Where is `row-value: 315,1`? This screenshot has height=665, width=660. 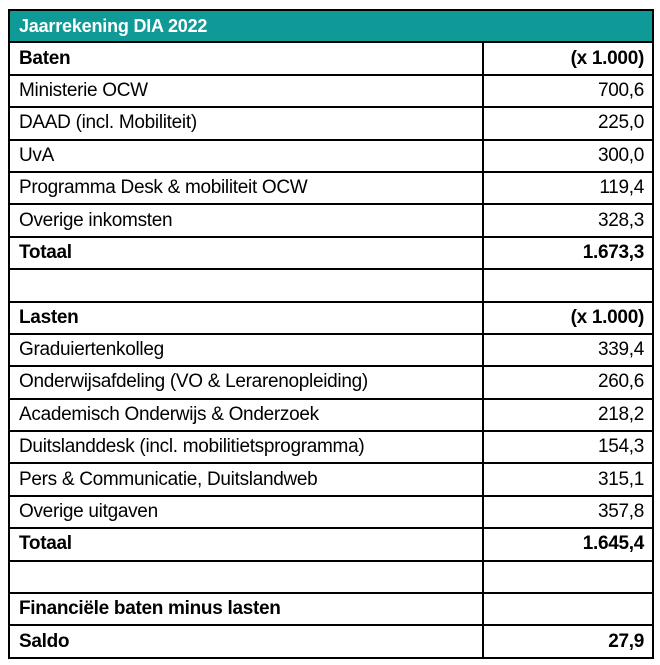
row-value: 315,1 is located at coordinates (568, 479).